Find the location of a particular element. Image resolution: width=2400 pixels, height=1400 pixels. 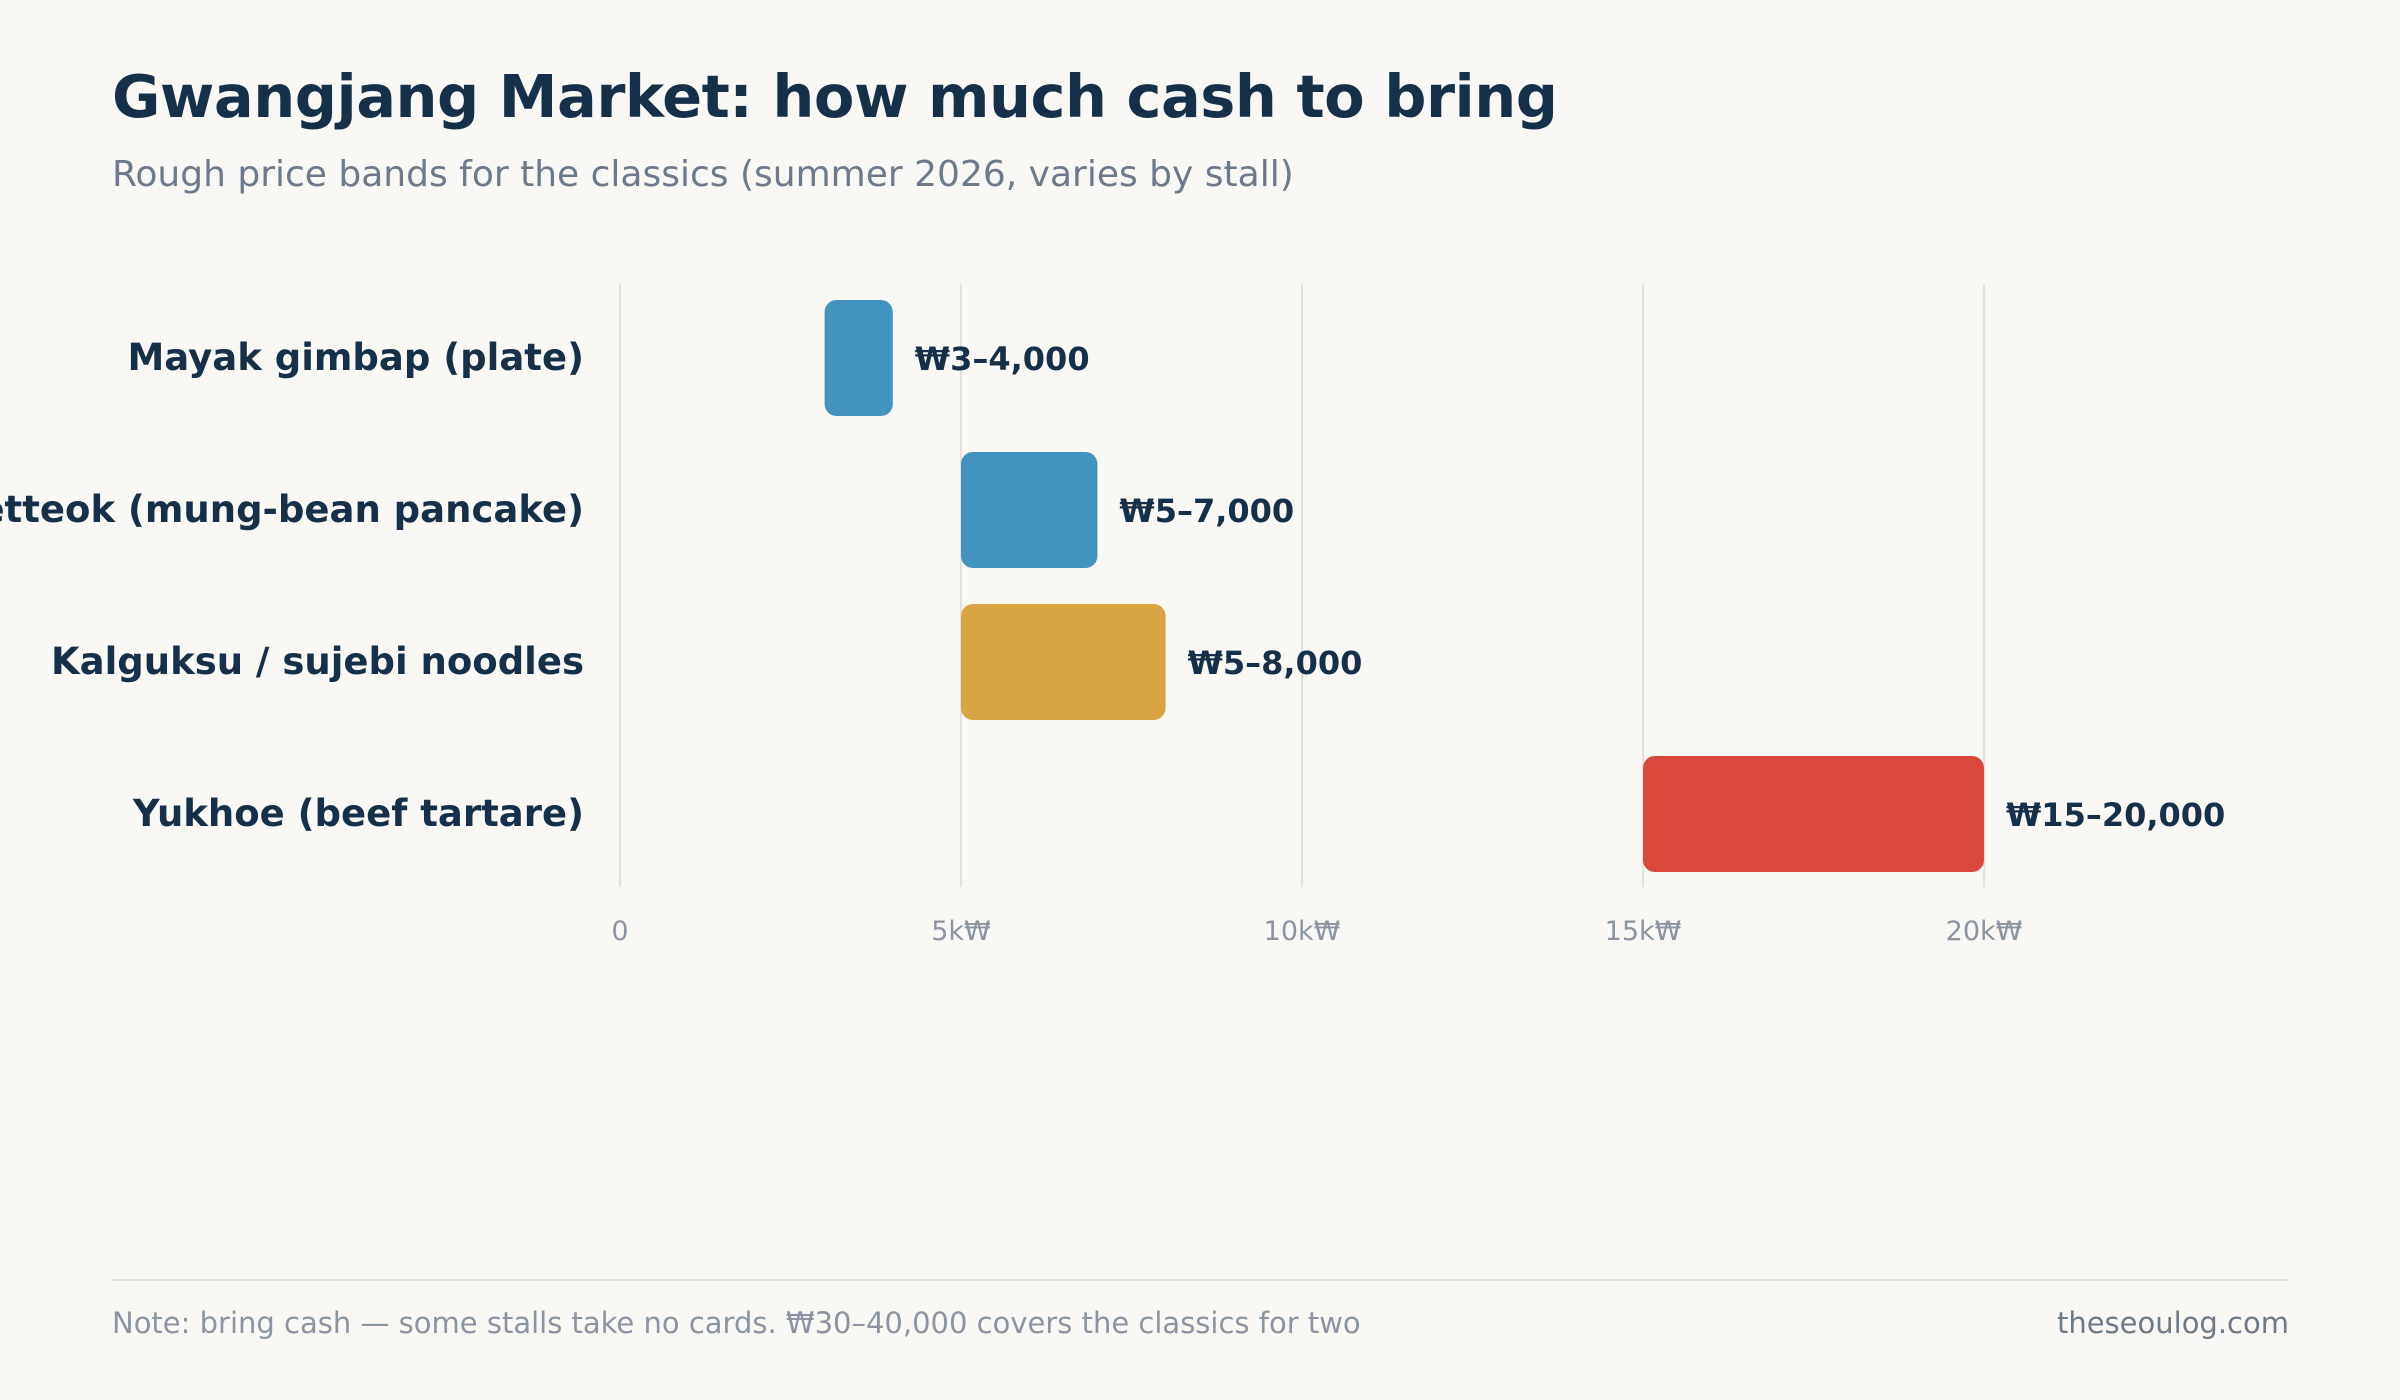

x-tick-label: 20k₩ is located at coordinates (1984, 931).